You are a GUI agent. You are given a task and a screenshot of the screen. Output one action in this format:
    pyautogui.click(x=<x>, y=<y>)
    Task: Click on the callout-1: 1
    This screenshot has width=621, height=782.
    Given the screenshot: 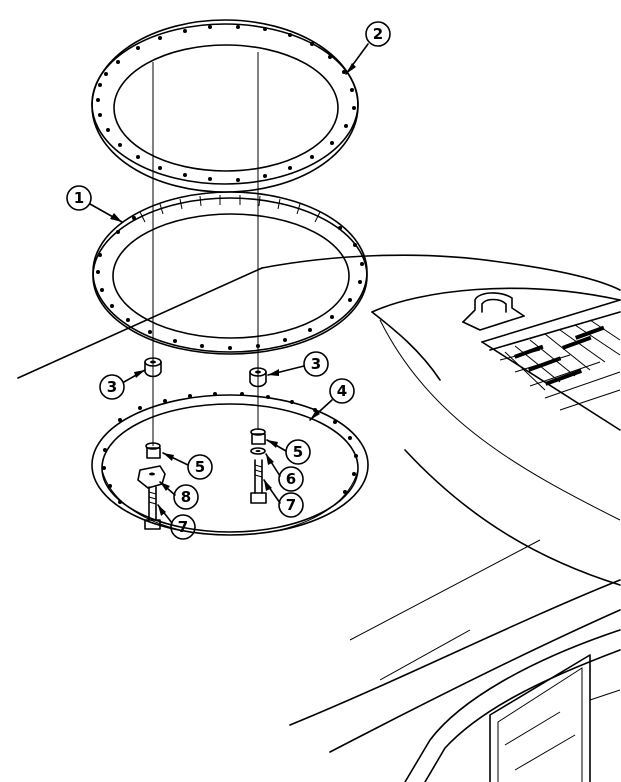 What is the action you would take?
    pyautogui.click(x=94, y=204)
    